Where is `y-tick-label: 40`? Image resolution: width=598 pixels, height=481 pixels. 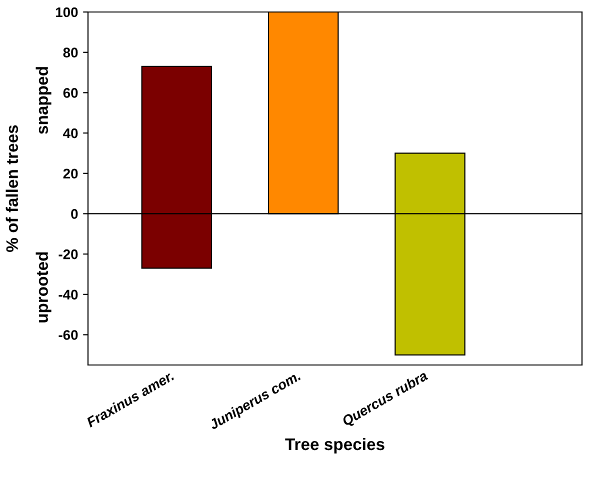
y-tick-label: 40 is located at coordinates (70, 133).